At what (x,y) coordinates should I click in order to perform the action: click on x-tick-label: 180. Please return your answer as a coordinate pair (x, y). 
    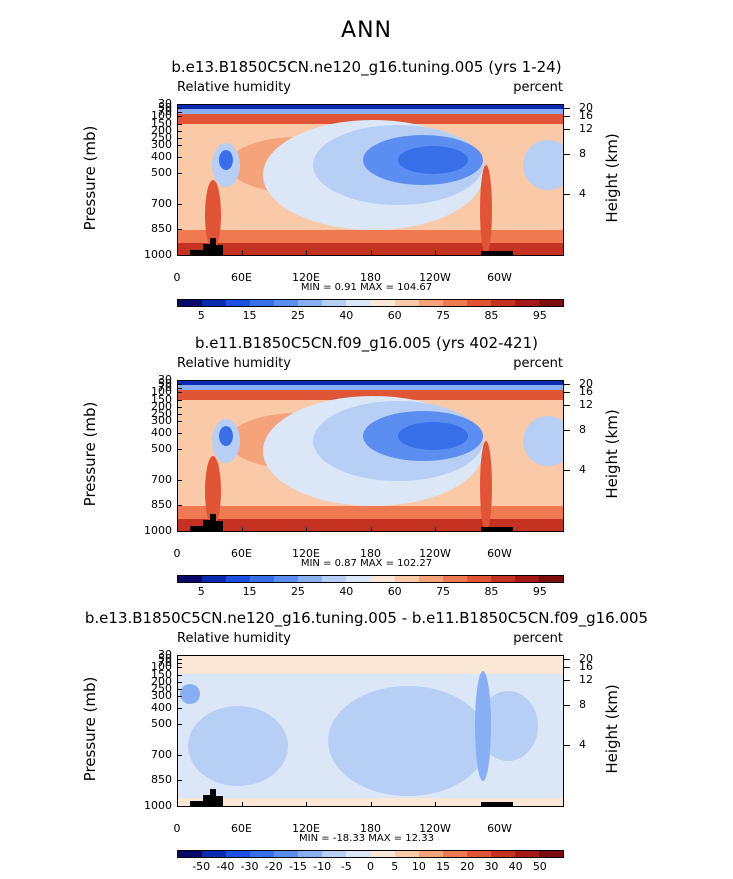
    Looking at the image, I should click on (370, 277).